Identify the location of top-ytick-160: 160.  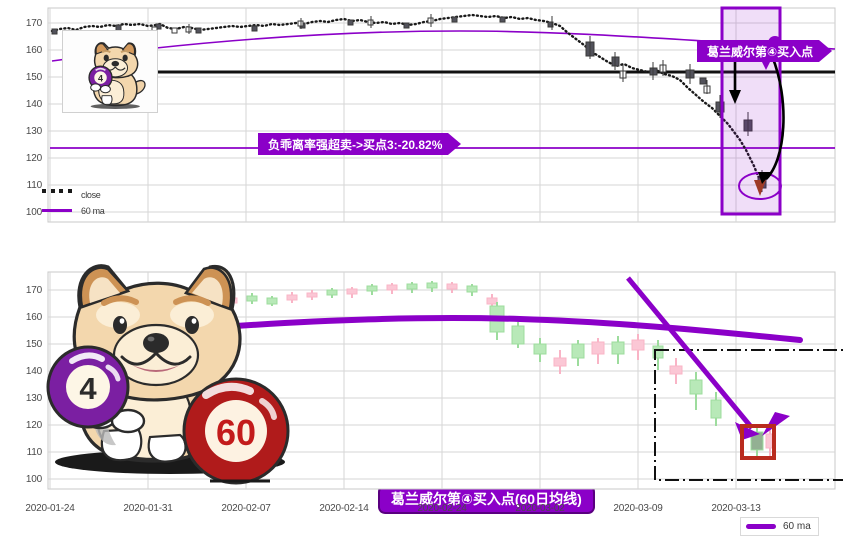
(33, 50).